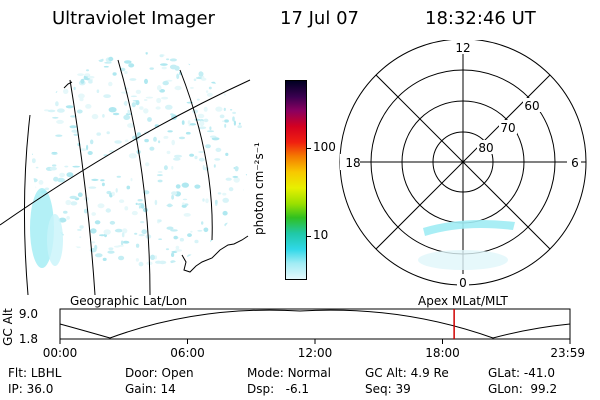  I want to click on info-seq: Seq: 39, so click(388, 389).